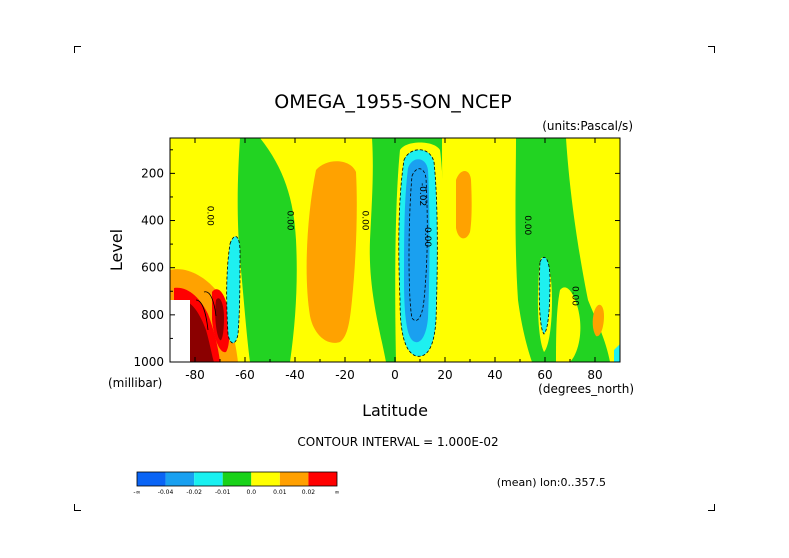  Describe the element at coordinates (77, 507) in the screenshot. I see `crop-mark-bottom-left` at that location.